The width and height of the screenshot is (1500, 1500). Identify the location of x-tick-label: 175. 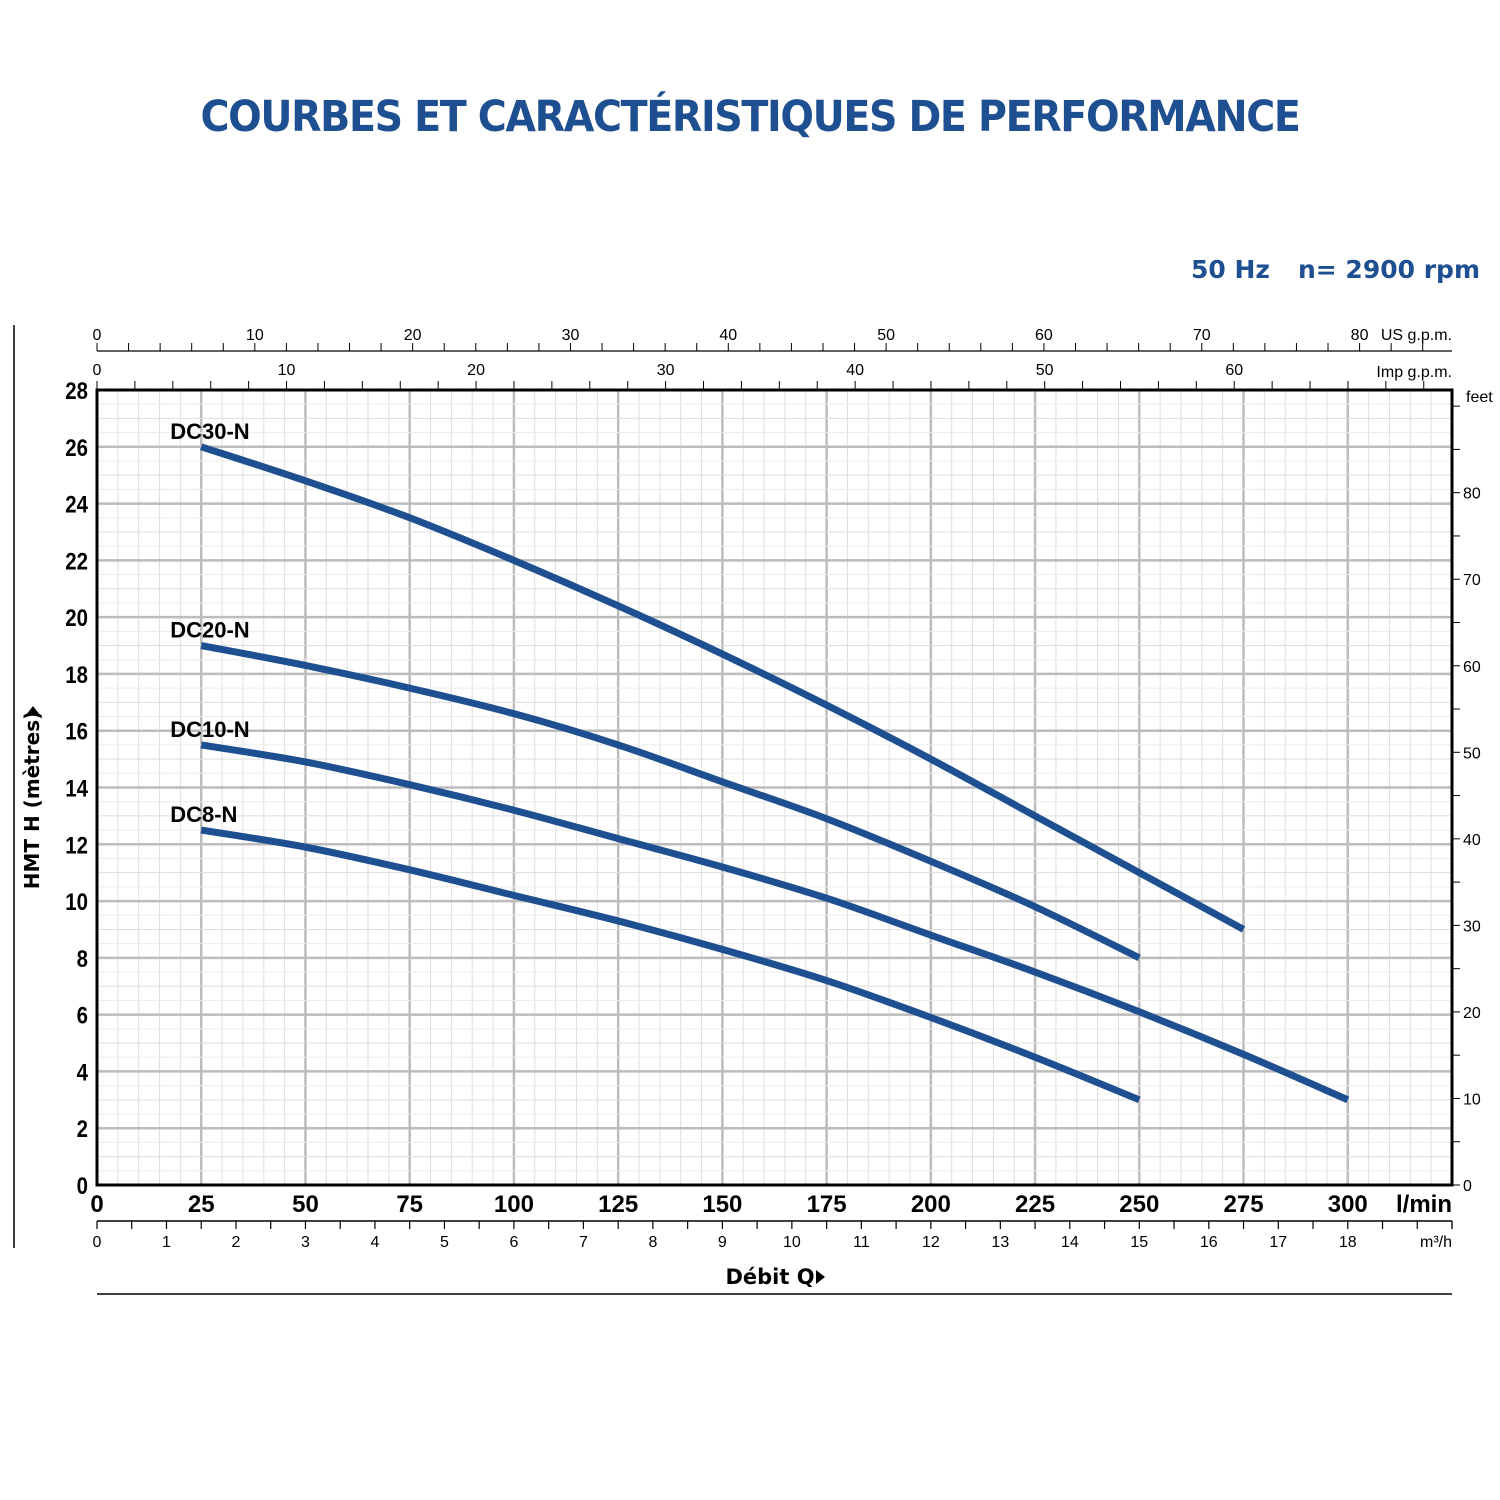
(827, 1204).